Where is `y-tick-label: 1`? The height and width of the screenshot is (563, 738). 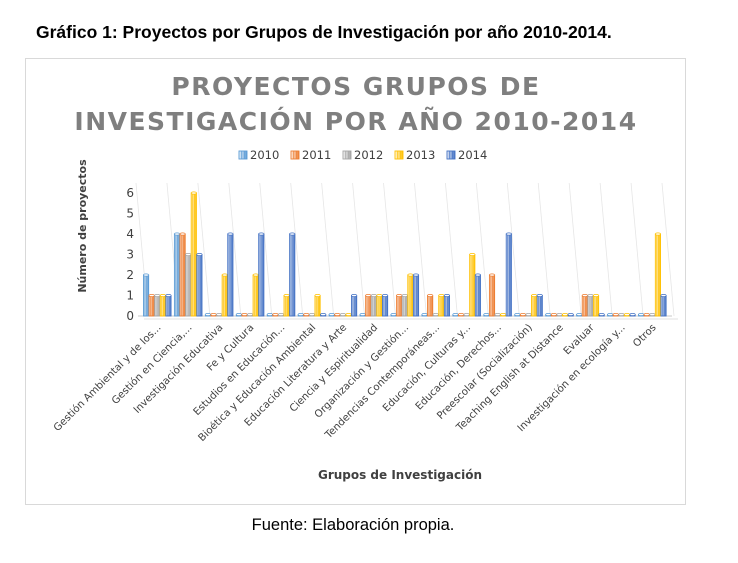
y-tick-label: 1 is located at coordinates (130, 296).